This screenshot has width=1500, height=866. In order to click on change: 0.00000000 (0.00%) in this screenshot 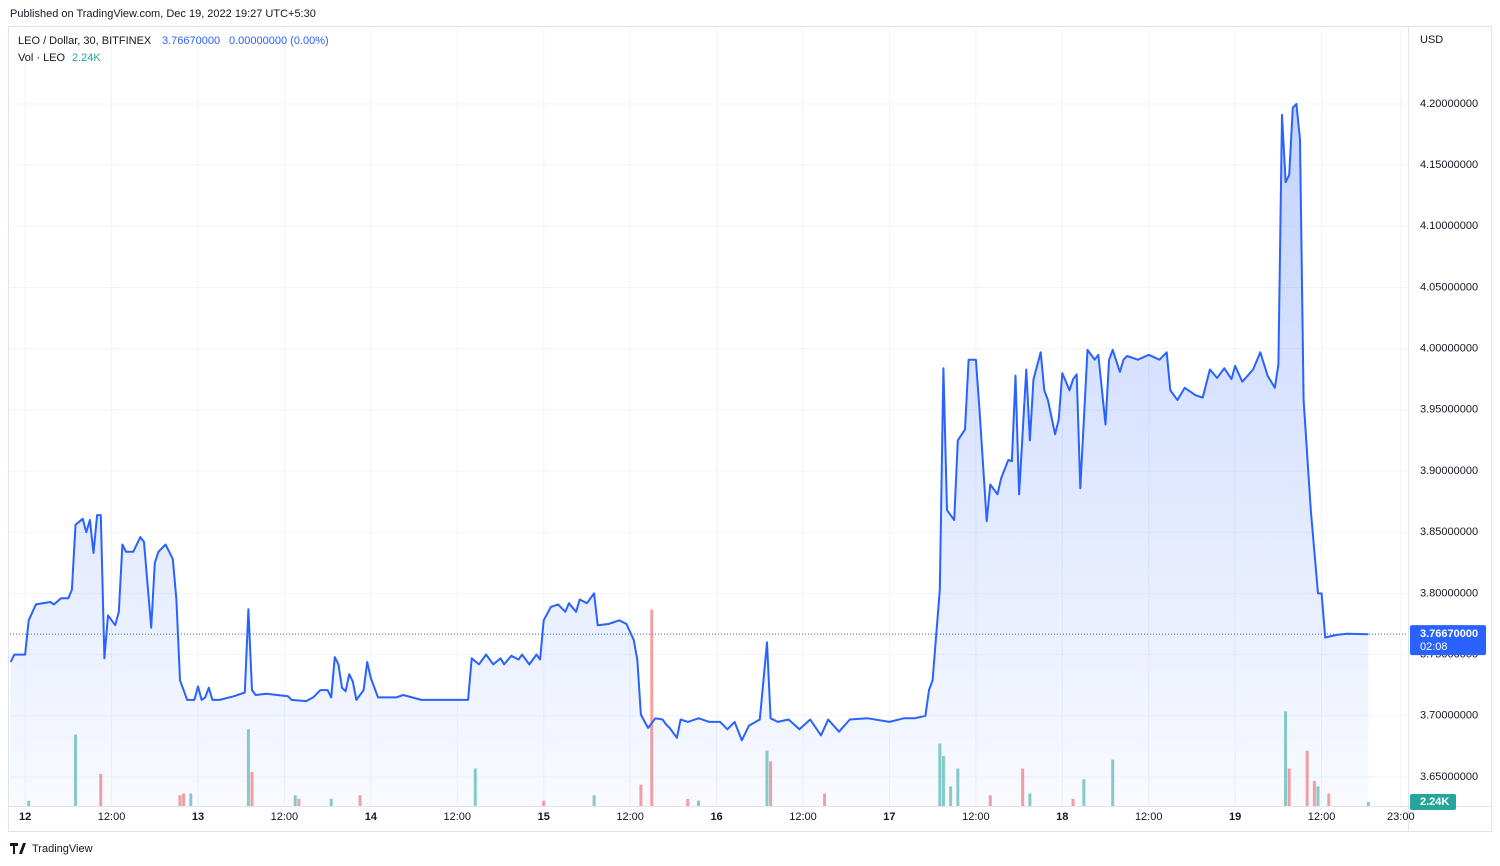, I will do `click(279, 41)`.